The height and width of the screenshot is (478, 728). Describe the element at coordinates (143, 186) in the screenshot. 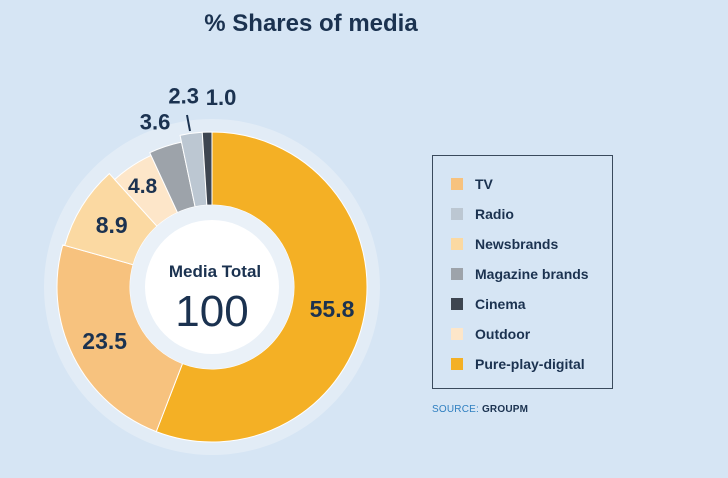

I see `value-label-outdoor: 4.8` at that location.